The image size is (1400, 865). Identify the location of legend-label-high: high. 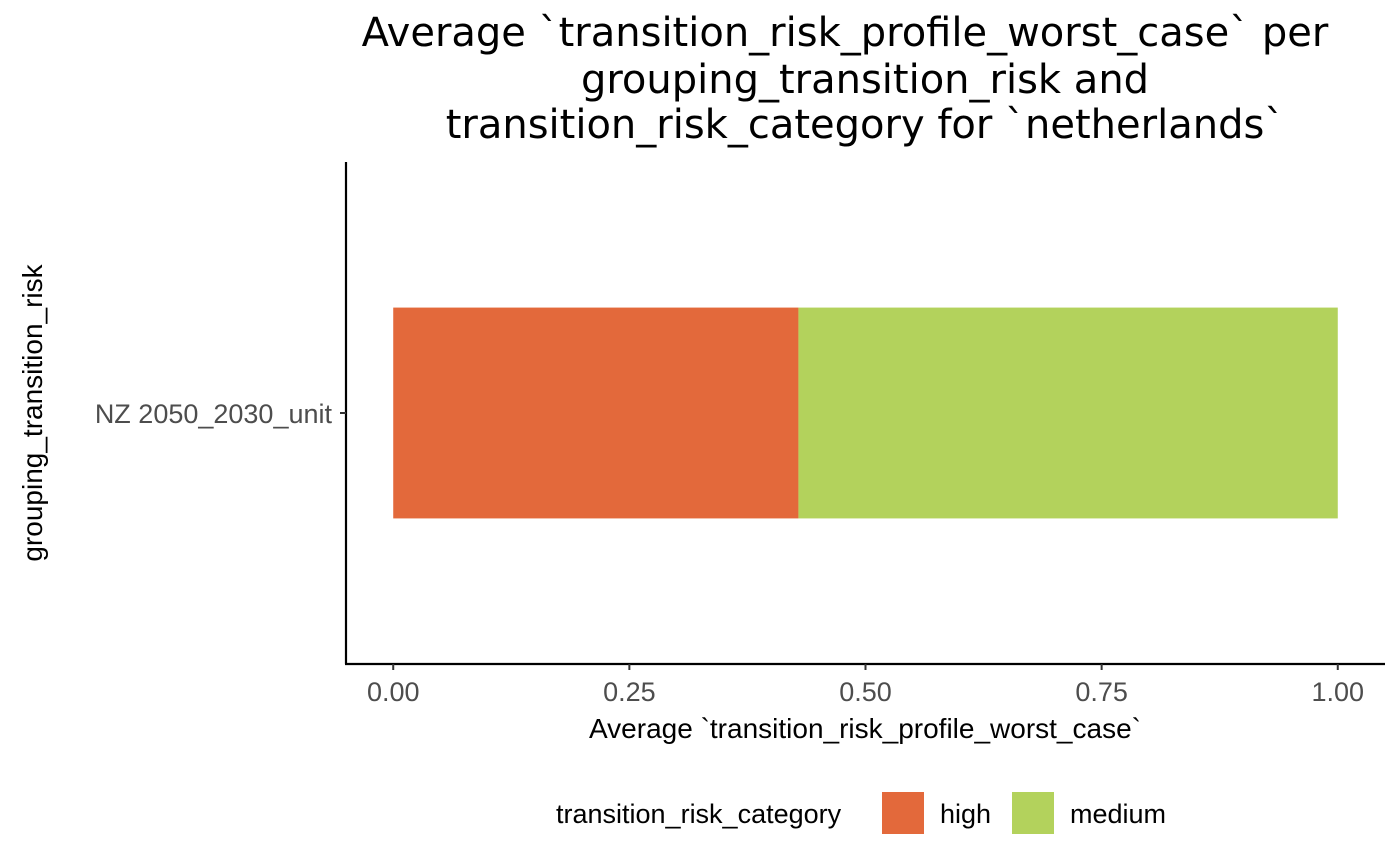
(965, 814).